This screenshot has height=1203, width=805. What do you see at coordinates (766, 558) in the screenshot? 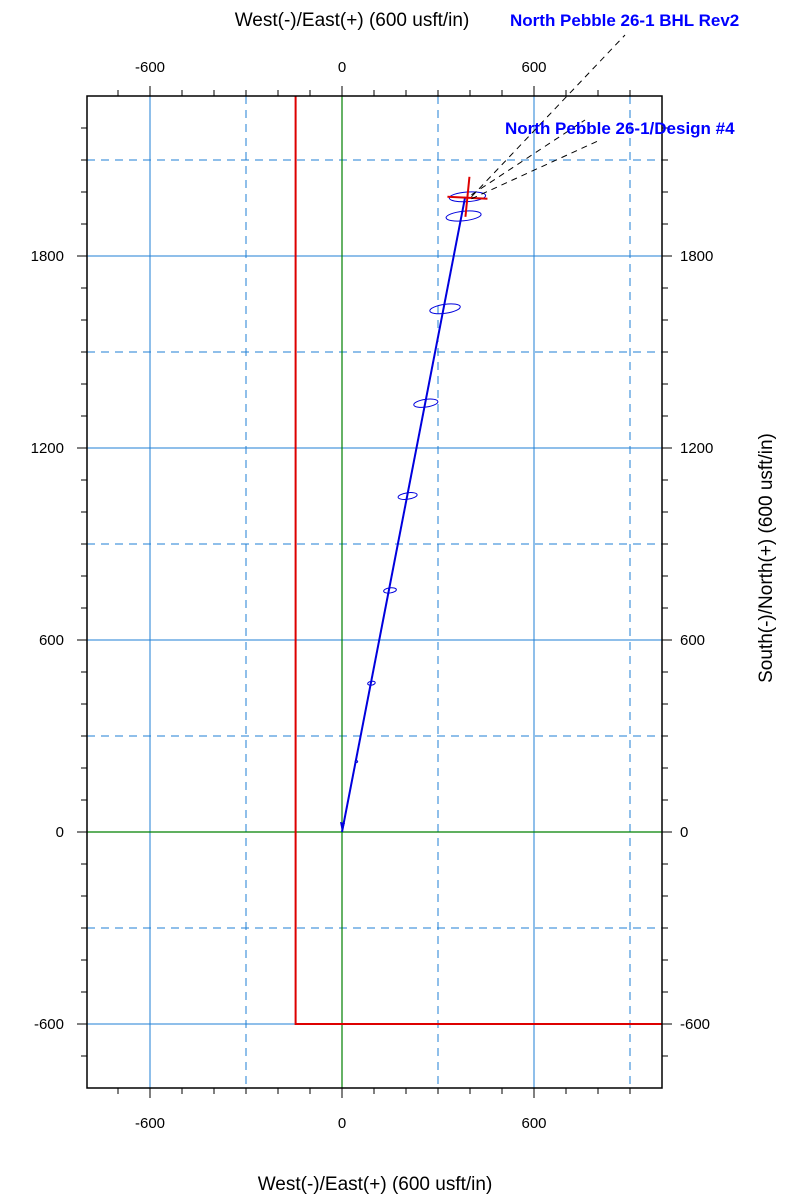
I see `y-axis-title-right: South(-)/North(+) (600 usft/in)` at bounding box center [766, 558].